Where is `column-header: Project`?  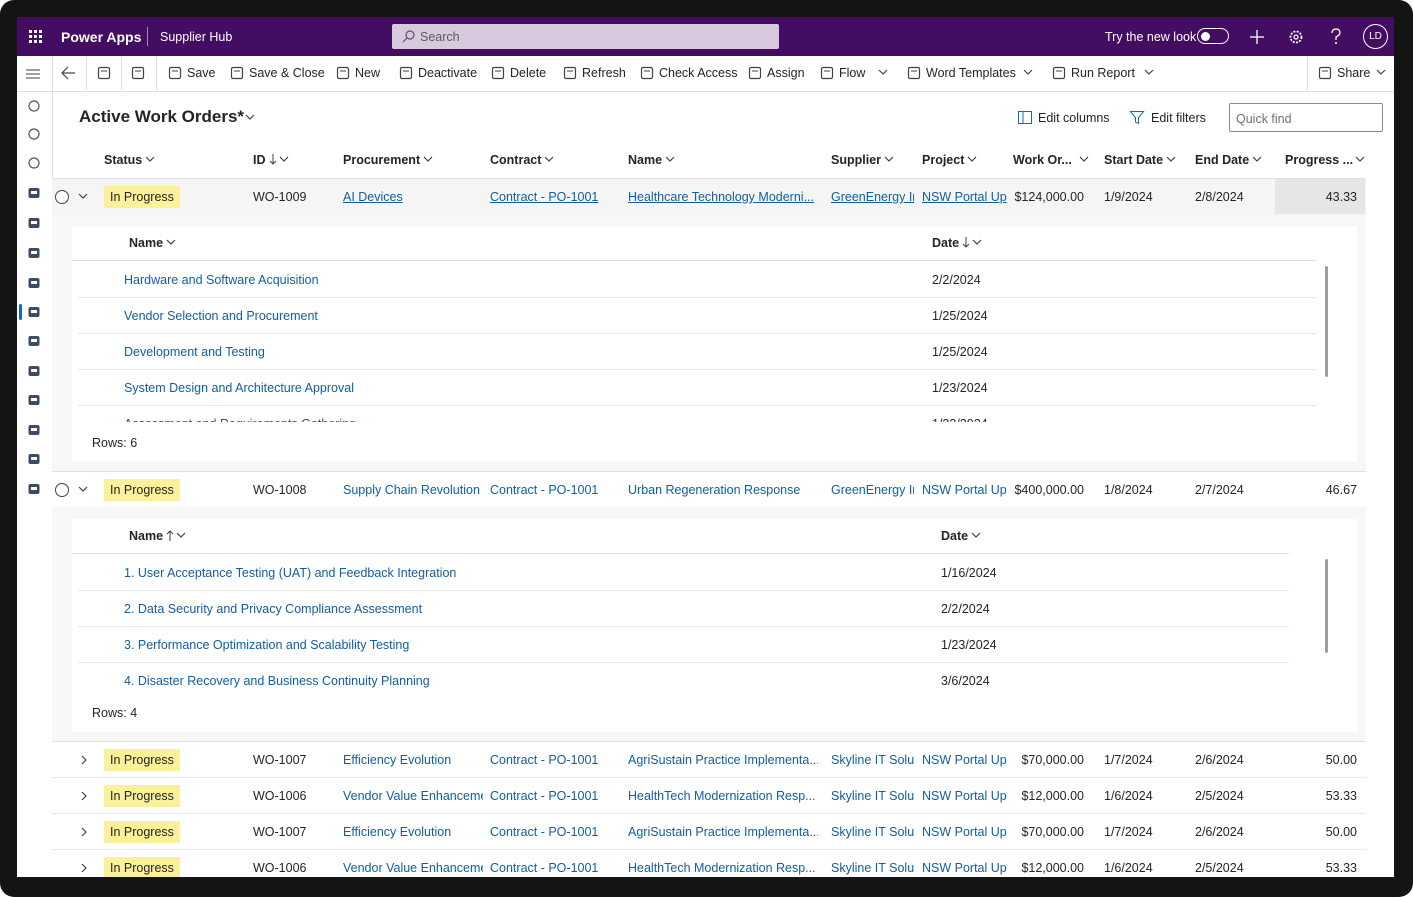
column-header: Project is located at coordinates (943, 160).